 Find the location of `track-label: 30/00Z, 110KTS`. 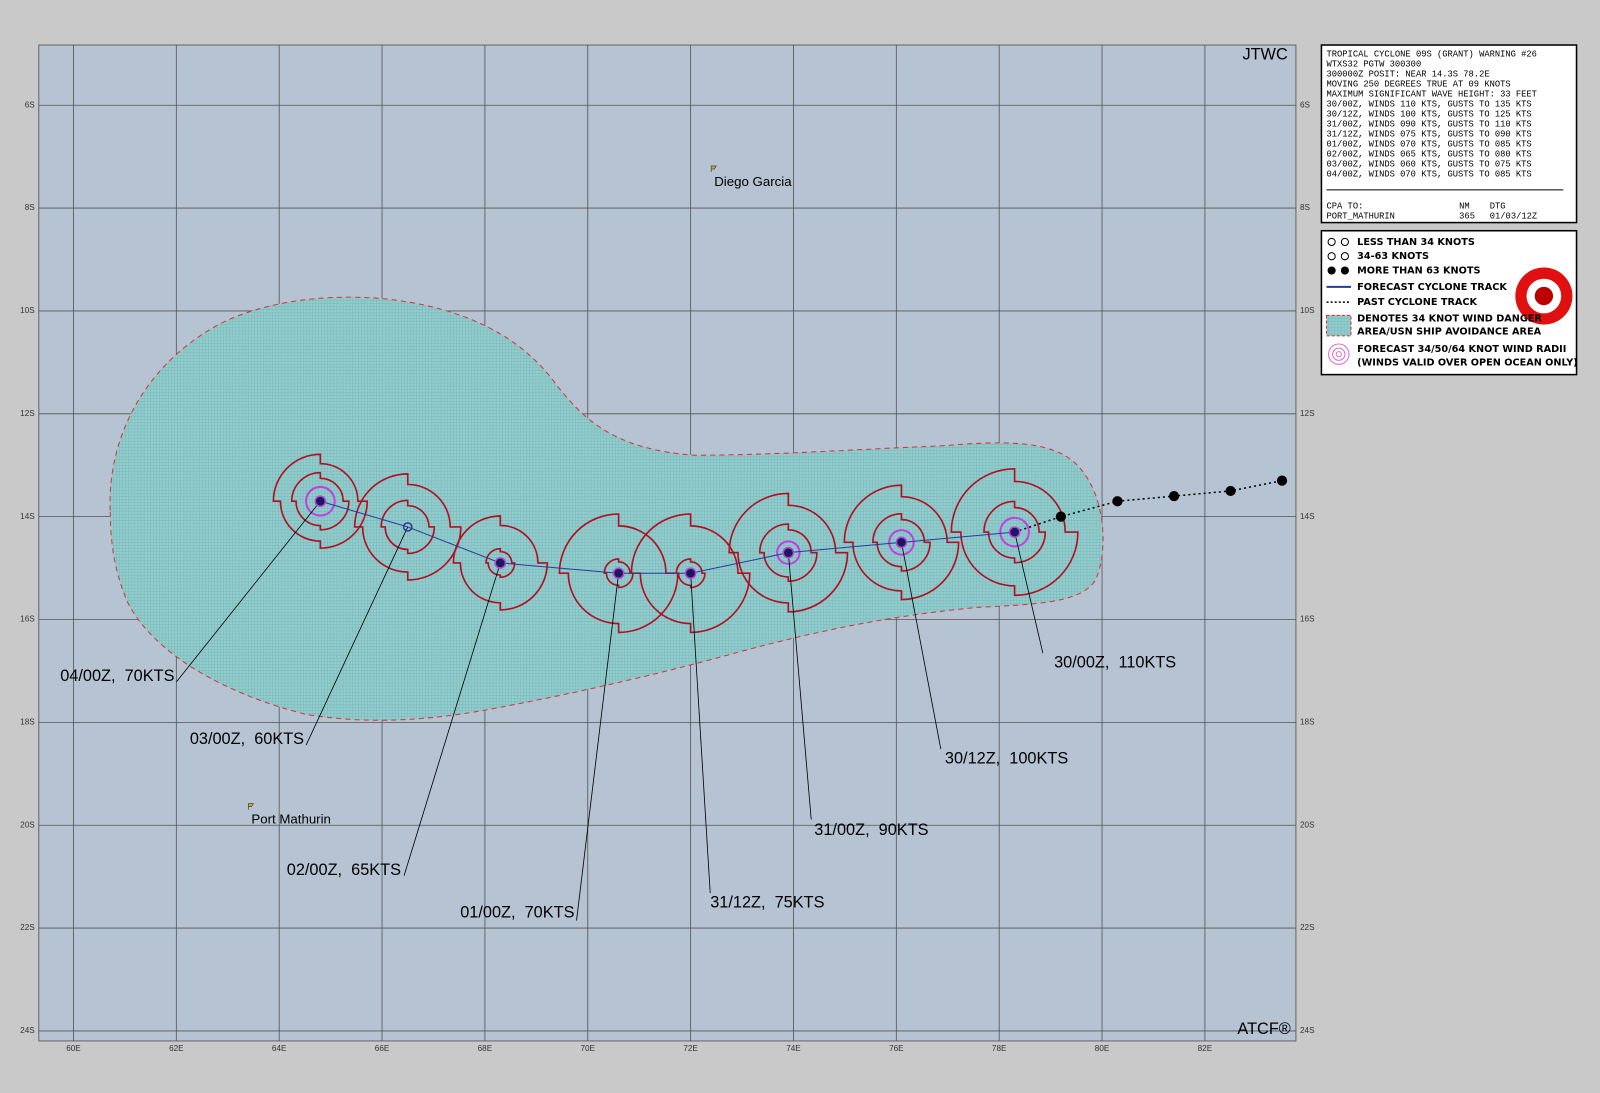

track-label: 30/00Z, 110KTS is located at coordinates (1115, 663).